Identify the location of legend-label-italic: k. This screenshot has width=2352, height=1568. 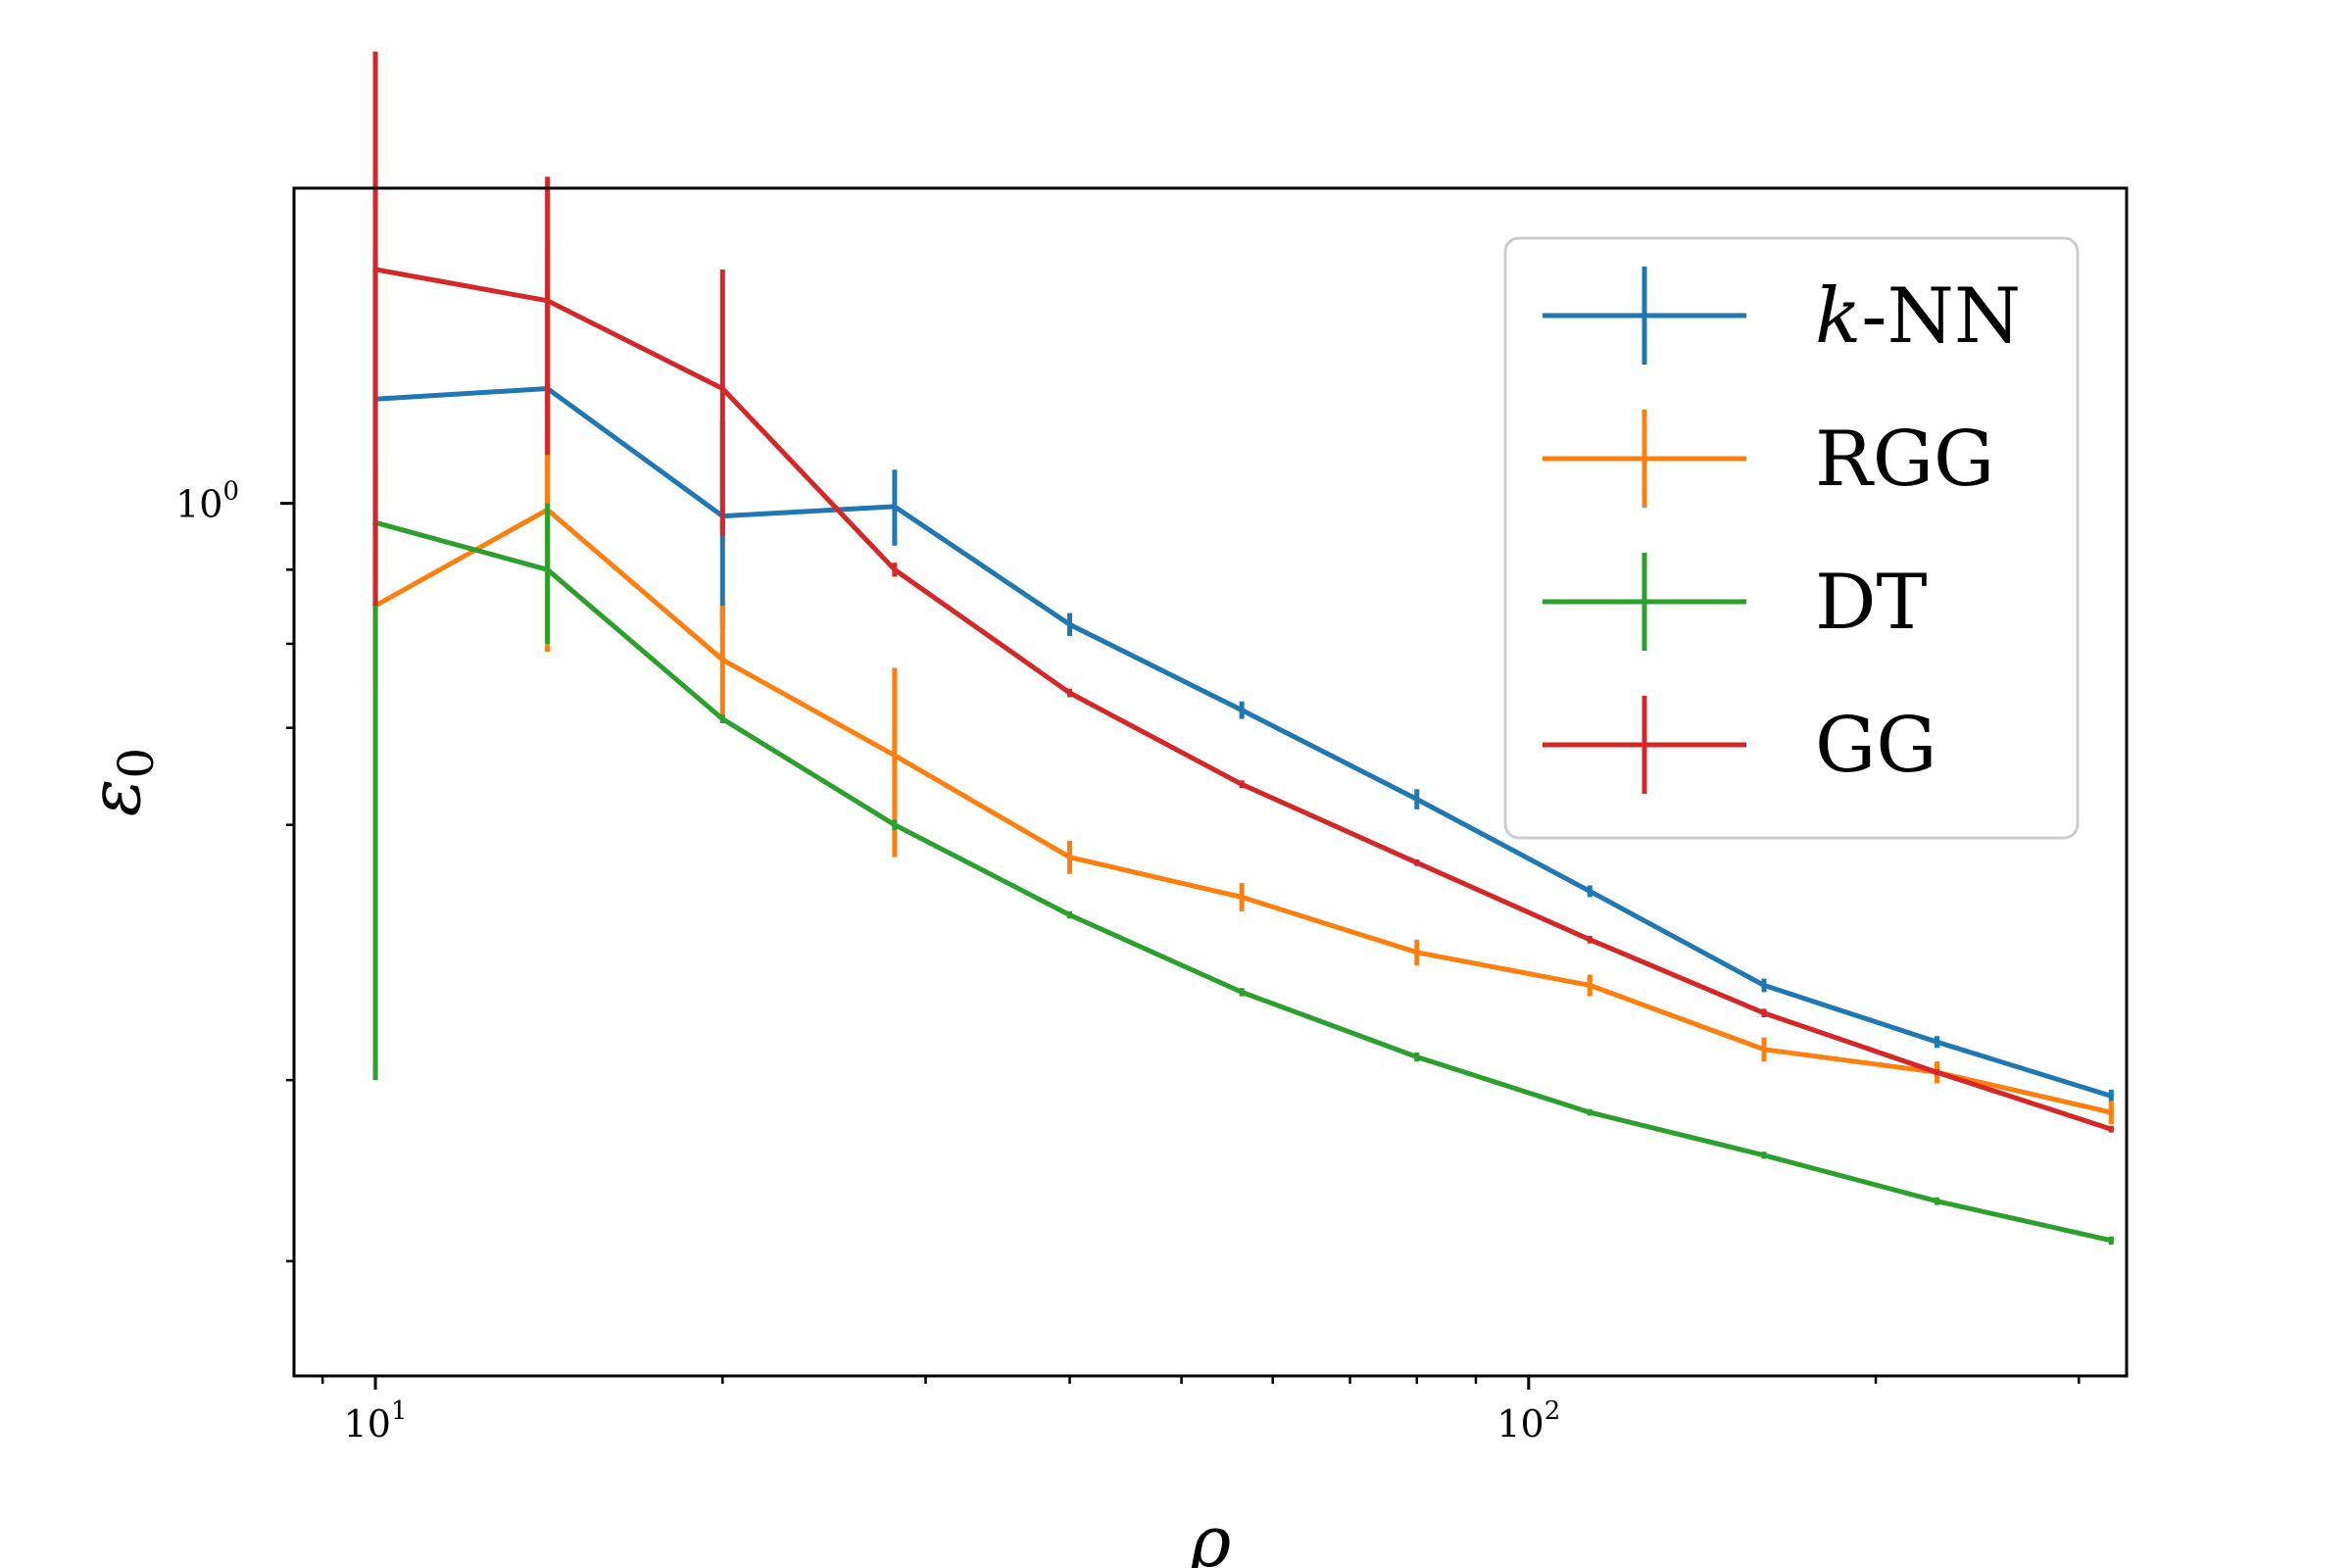
(1838, 316).